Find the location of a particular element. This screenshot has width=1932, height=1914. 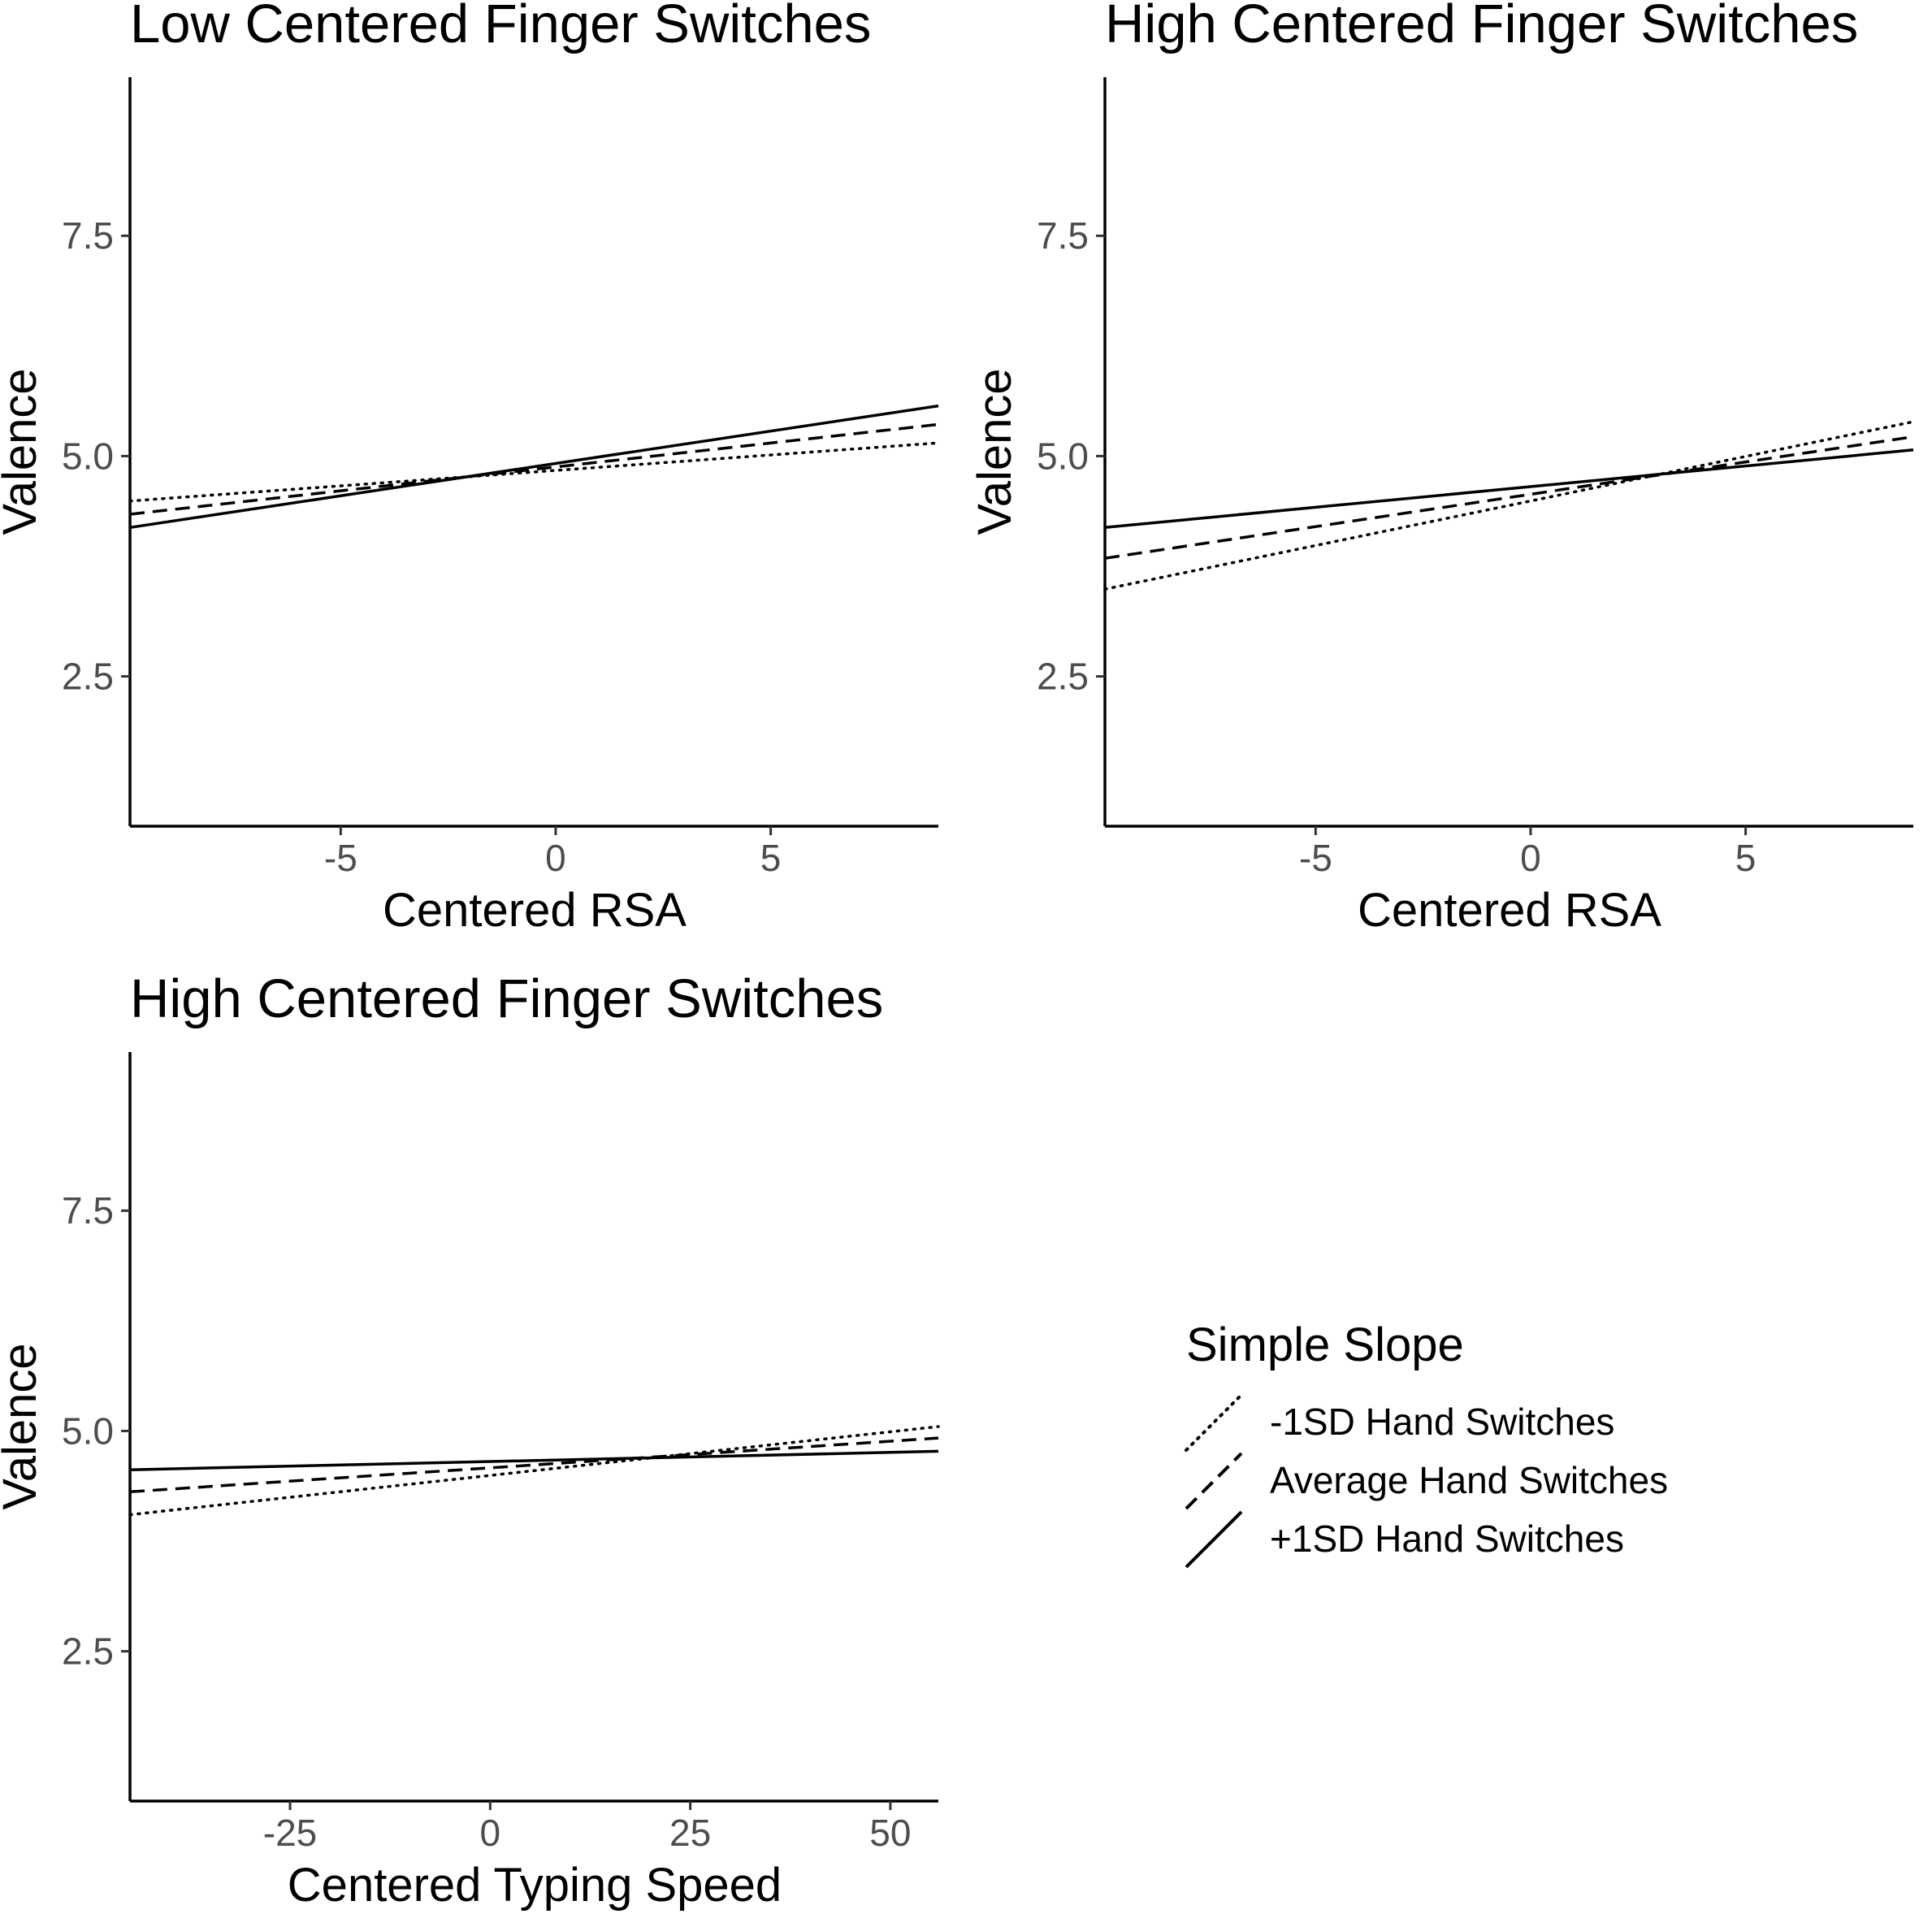

x-tick-label: 50 is located at coordinates (890, 1833).